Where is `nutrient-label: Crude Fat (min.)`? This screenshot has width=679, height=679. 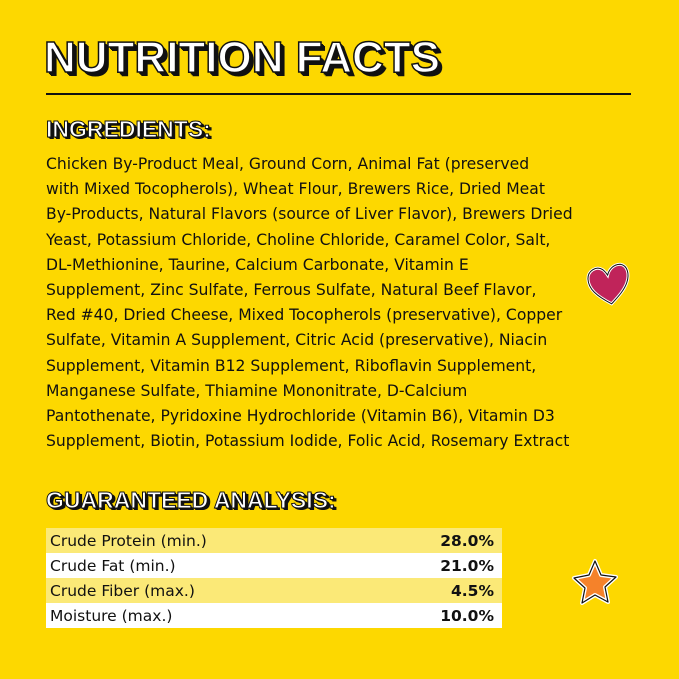 nutrient-label: Crude Fat (min.) is located at coordinates (113, 565).